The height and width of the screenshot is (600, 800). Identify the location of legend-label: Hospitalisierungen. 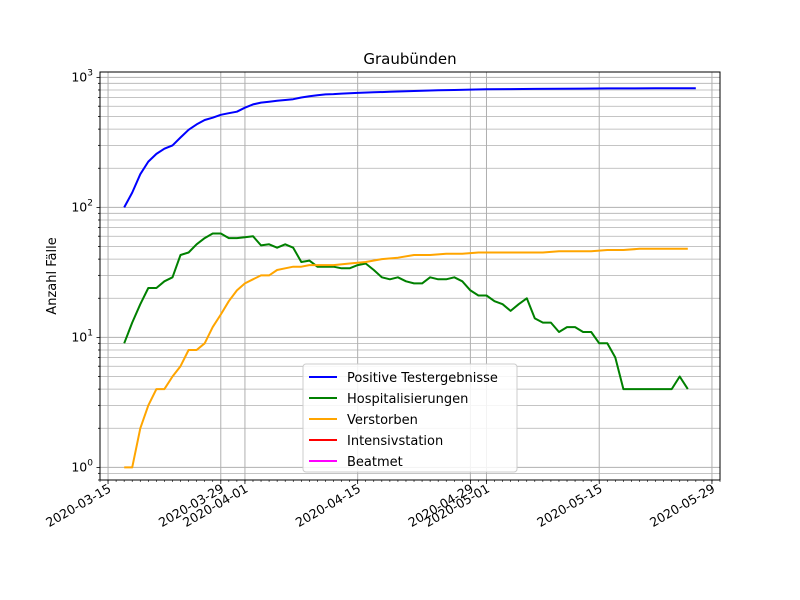
(407, 399).